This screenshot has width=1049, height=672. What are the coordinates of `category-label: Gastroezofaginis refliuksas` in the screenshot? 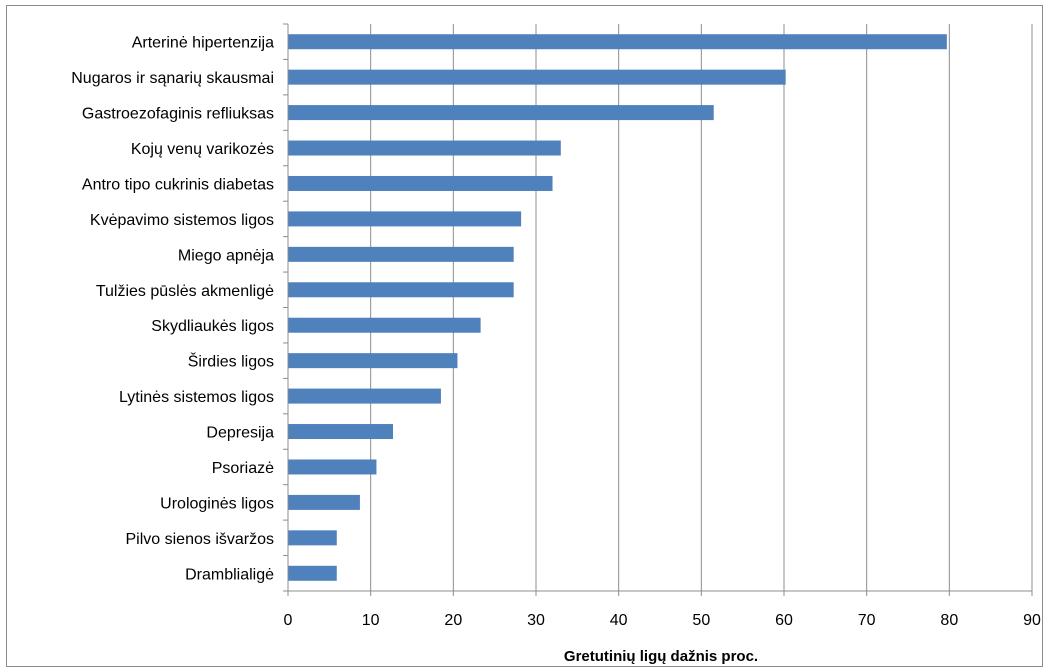 It's located at (178, 114).